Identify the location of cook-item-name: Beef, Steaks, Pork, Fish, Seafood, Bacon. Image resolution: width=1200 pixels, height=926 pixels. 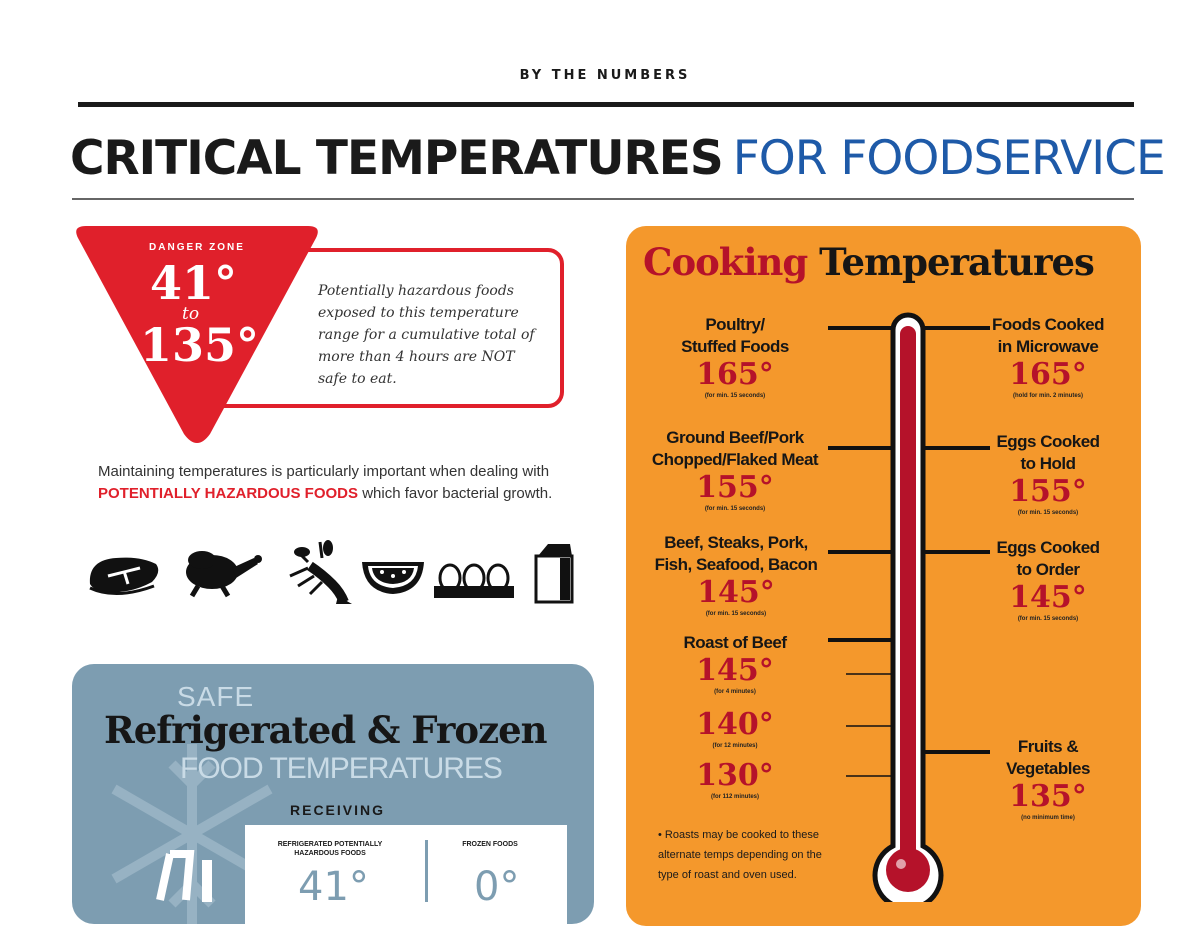
(736, 553).